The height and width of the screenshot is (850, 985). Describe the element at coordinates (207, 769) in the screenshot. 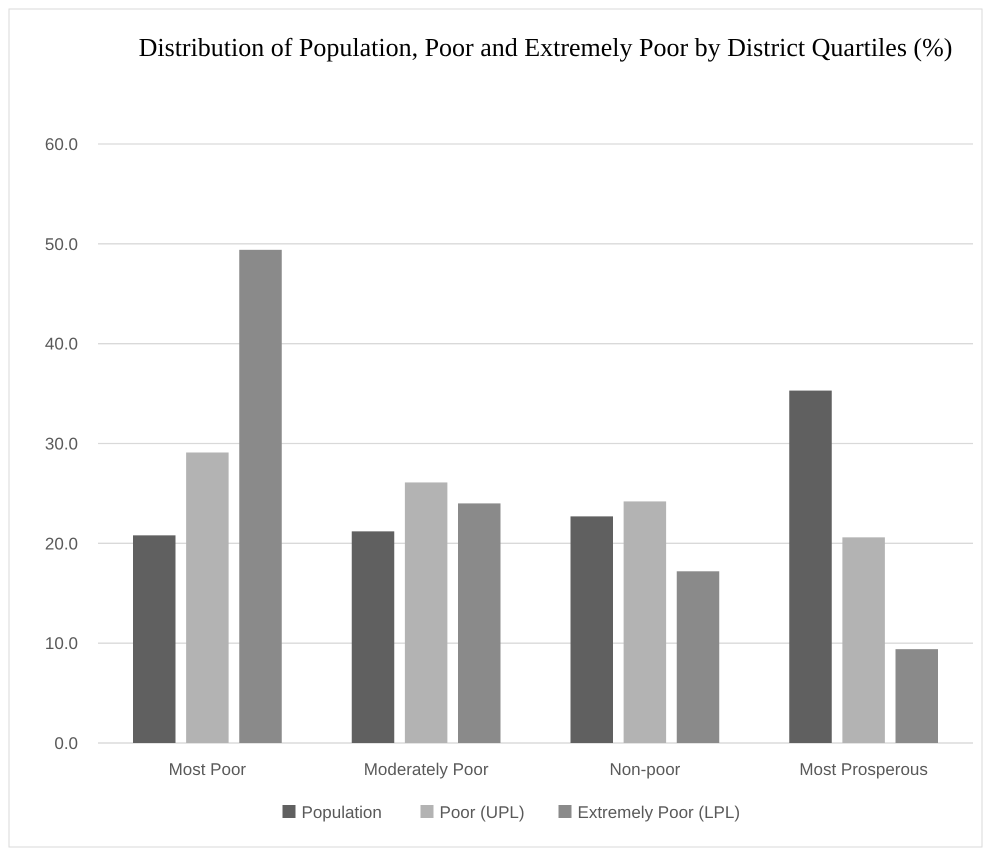

I see `x-tick-label: Most Poor` at that location.